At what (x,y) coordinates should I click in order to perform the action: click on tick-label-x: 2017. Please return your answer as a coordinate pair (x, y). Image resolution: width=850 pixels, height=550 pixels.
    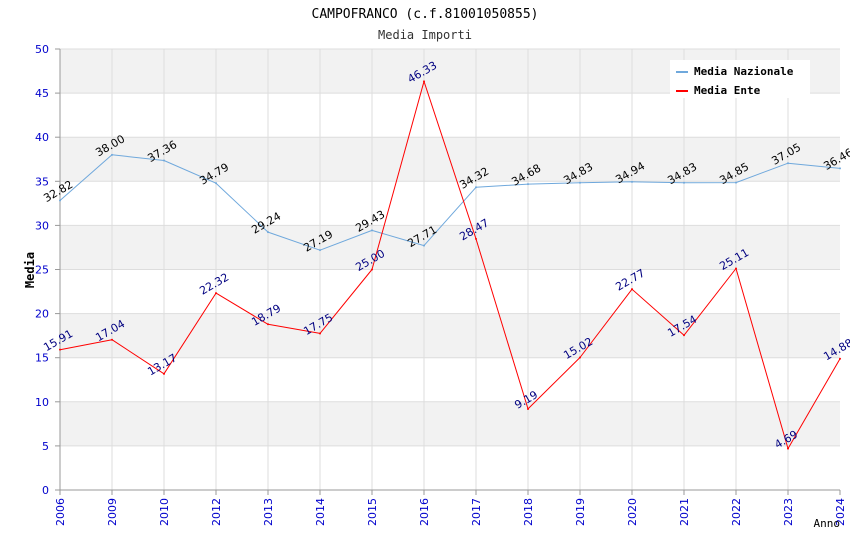
    Looking at the image, I should click on (476, 512).